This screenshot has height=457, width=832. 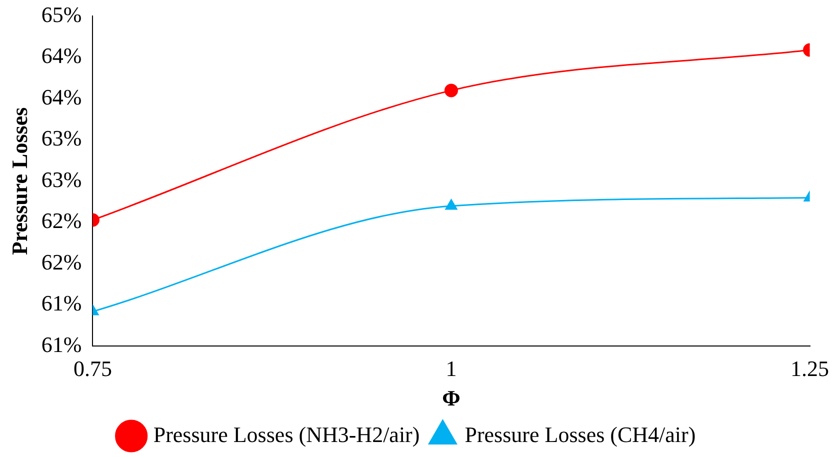 I want to click on x-tick-label: 1, so click(x=451, y=369).